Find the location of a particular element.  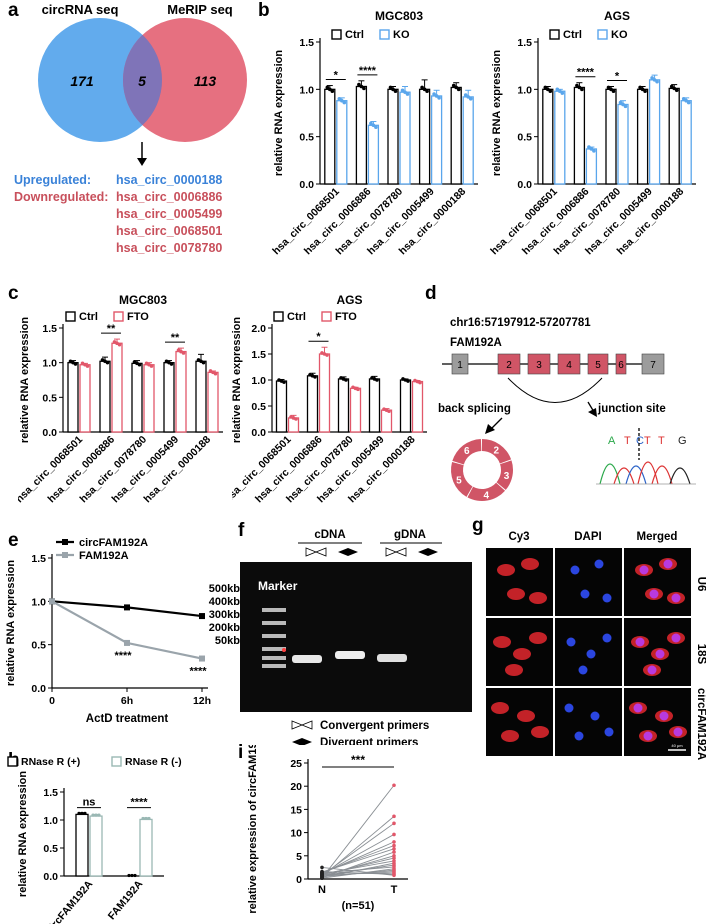

x-tick-label: 12h is located at coordinates (202, 701).